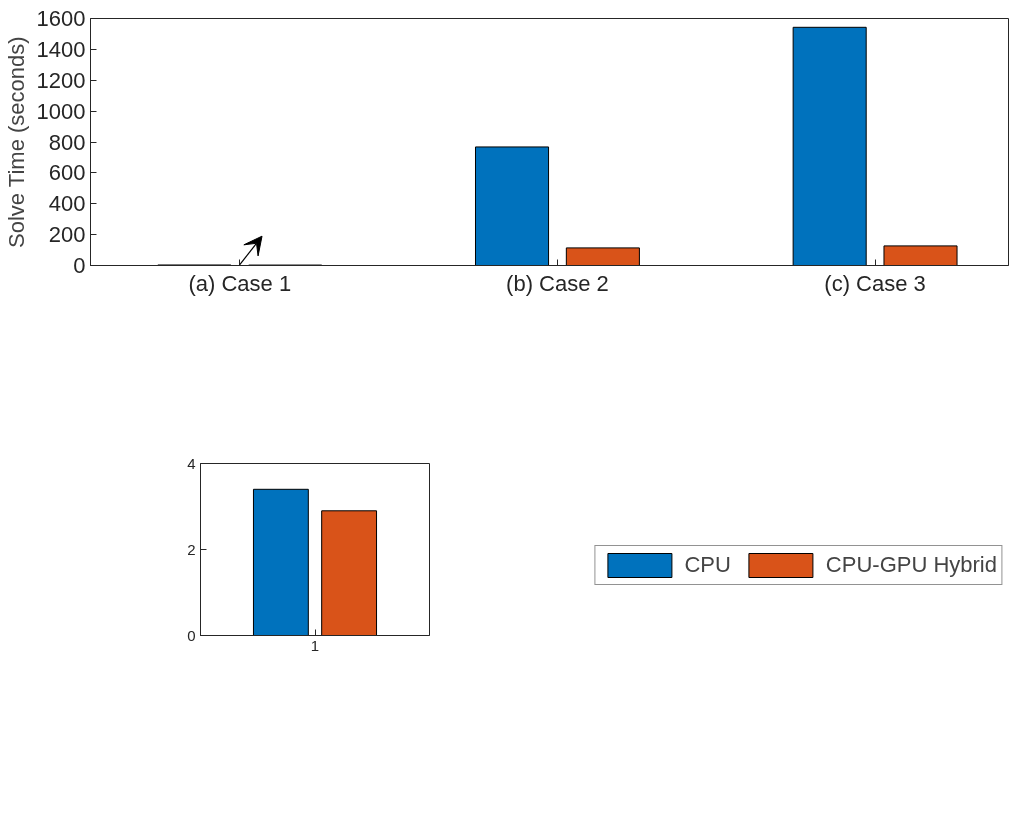 The width and height of the screenshot is (1014, 820). Describe the element at coordinates (61, 80) in the screenshot. I see `y-tick-label: 1200` at that location.